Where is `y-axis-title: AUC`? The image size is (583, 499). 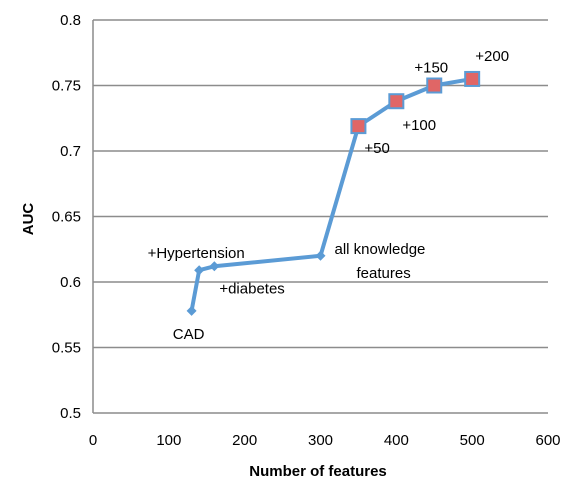
y-axis-title: AUC is located at coordinates (28, 219).